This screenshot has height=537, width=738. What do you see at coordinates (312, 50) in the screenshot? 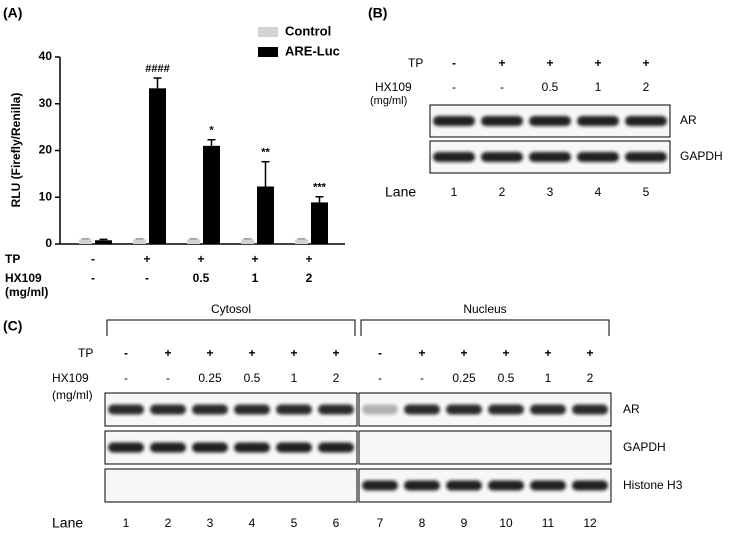
I see `legend-label: ARE-Luc` at bounding box center [312, 50].